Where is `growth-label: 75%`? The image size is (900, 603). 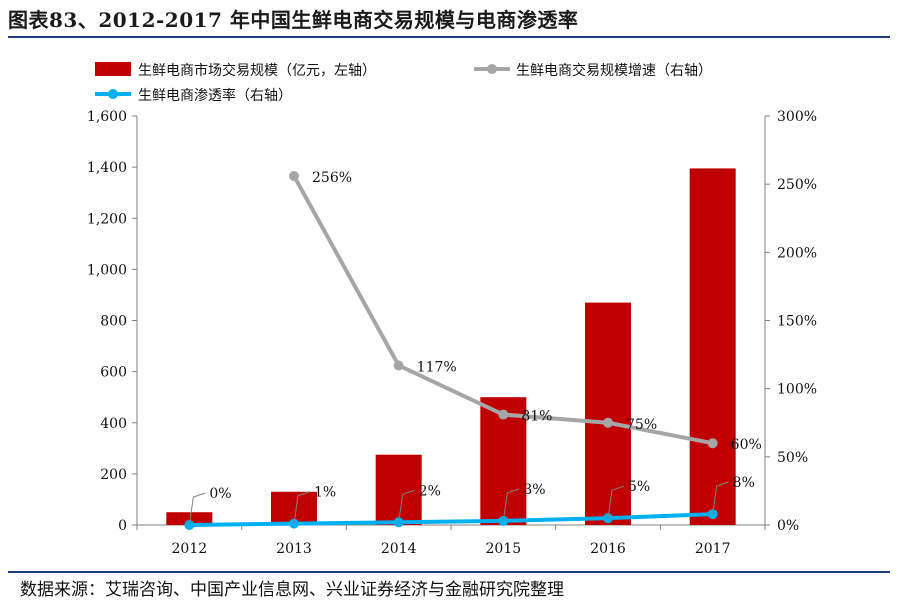 growth-label: 75% is located at coordinates (641, 425).